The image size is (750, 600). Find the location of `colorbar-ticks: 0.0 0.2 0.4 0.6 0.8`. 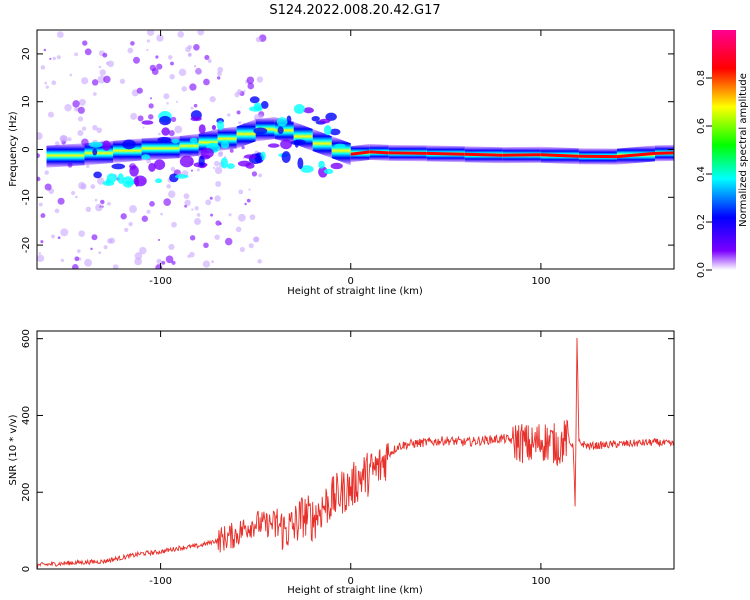

colorbar-ticks: 0.0 0.2 0.4 0.6 0.8 is located at coordinates (704, 174).